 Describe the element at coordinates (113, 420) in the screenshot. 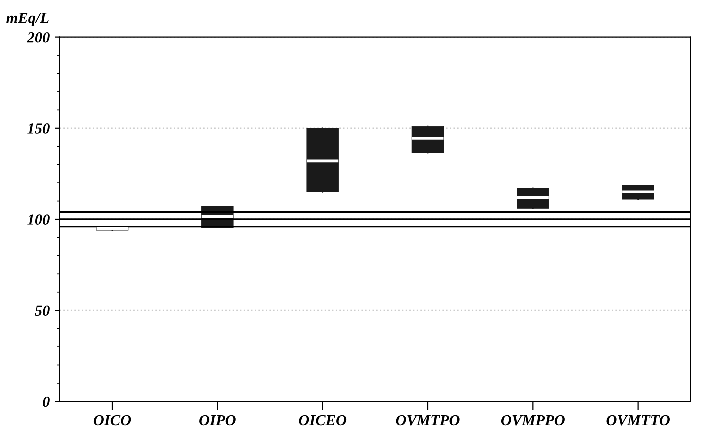

I see `x-tick-label: OICO` at that location.